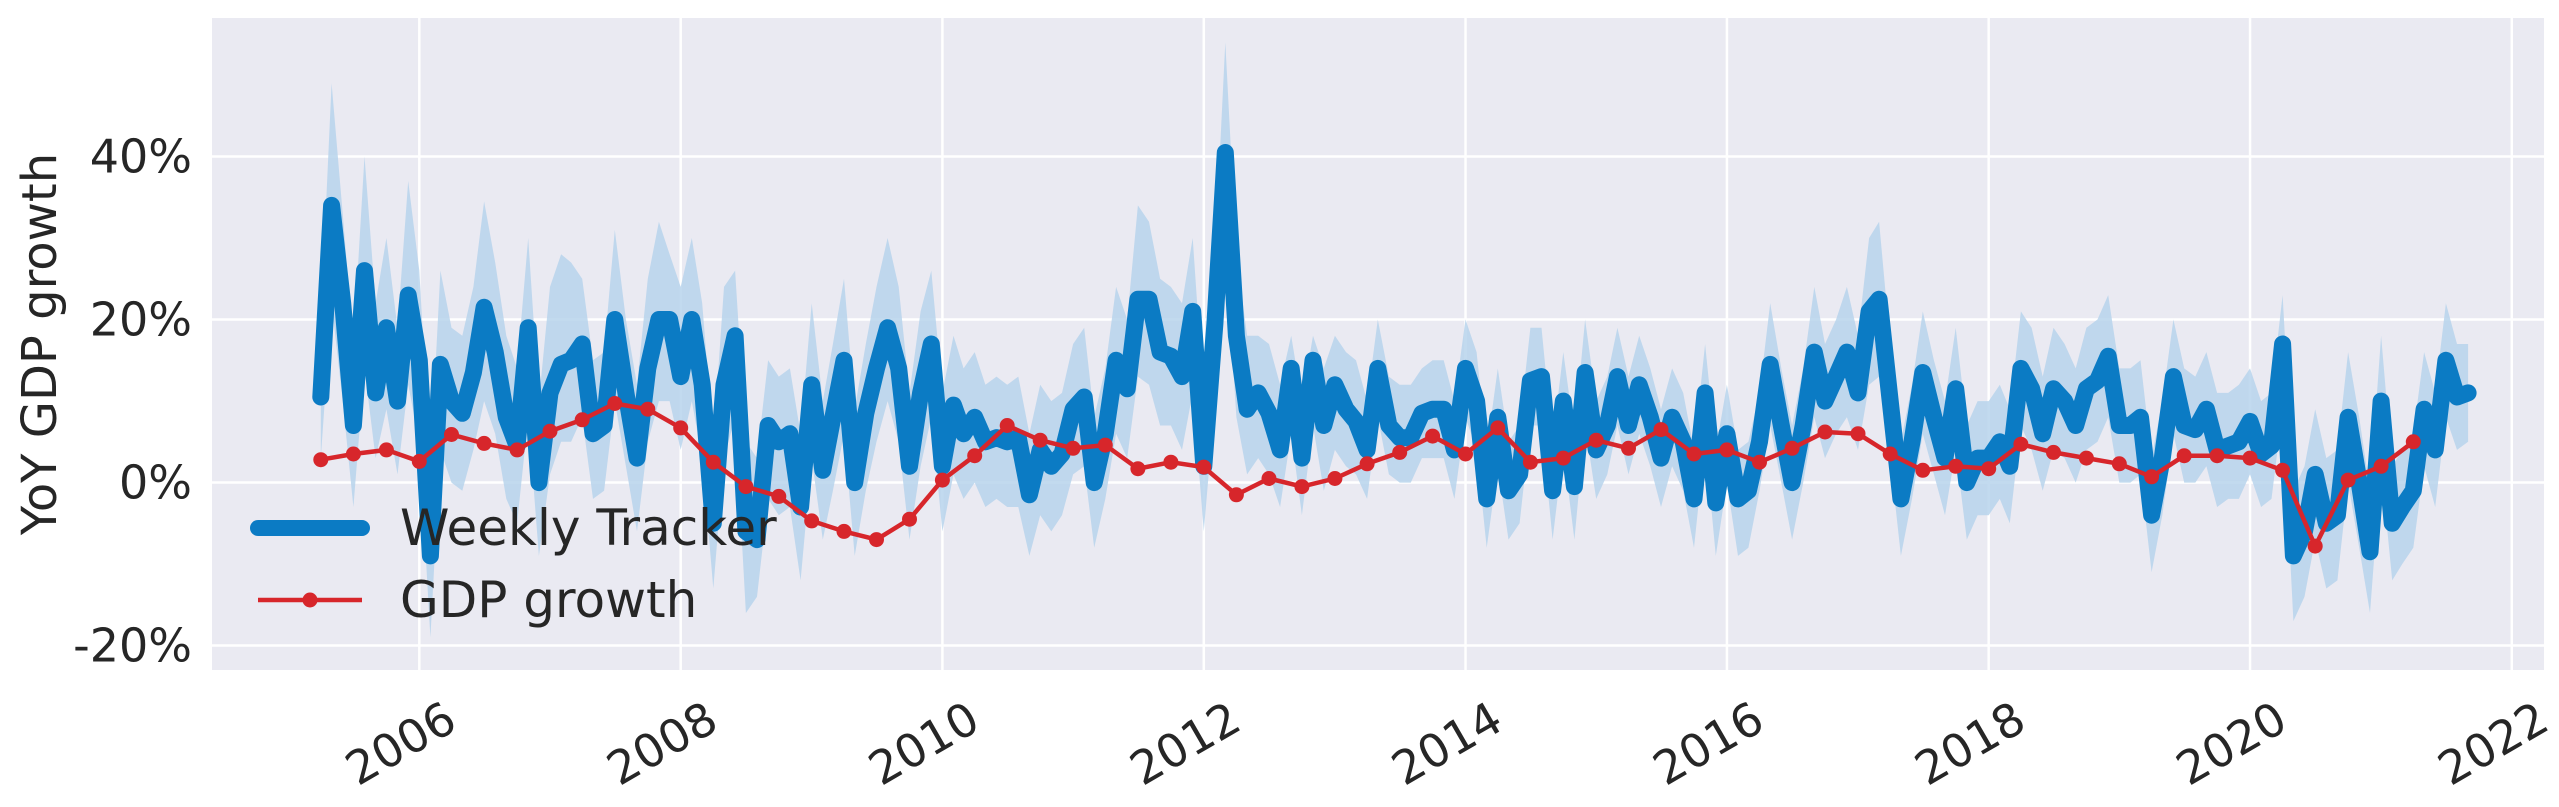  Describe the element at coordinates (400, 743) in the screenshot. I see `x-tick-label: 2006` at that location.